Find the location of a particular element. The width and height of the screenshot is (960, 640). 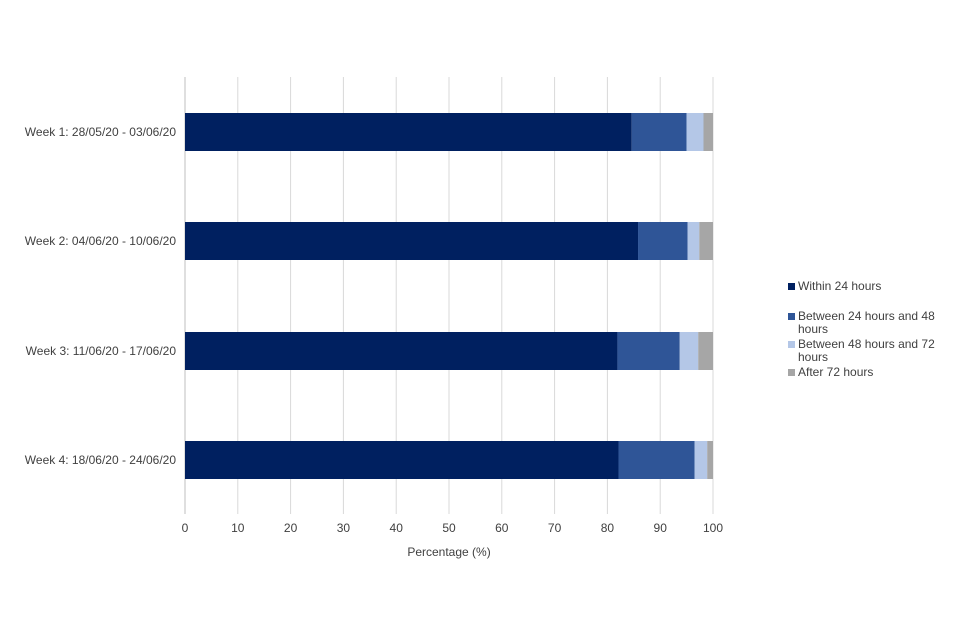

x-tick-label: 80 is located at coordinates (608, 528).